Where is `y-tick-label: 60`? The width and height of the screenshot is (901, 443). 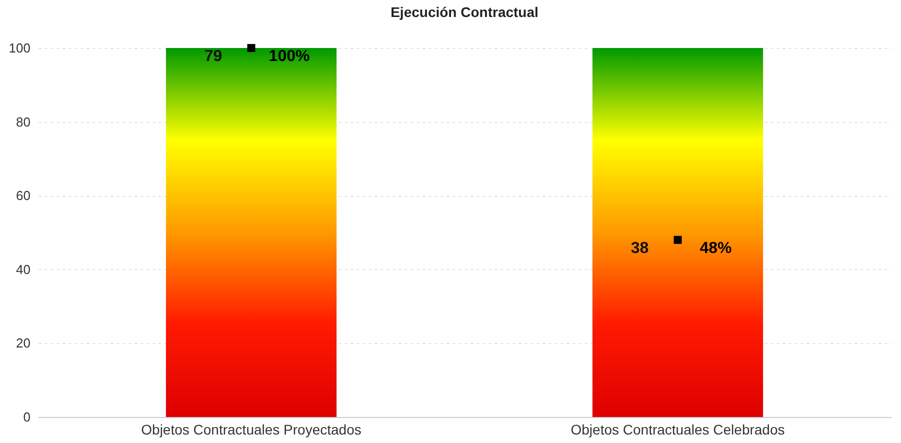 y-tick-label: 60 is located at coordinates (23, 196).